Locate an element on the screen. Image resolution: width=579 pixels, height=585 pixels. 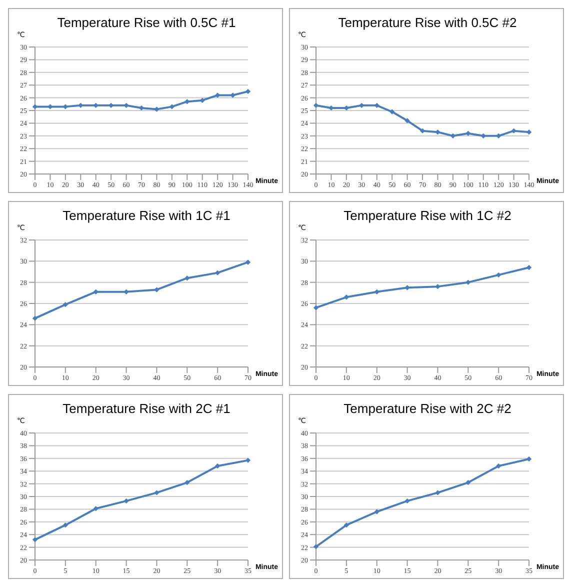
chart-title: Temperature Rise with 0.5C #2 is located at coordinates (427, 22).